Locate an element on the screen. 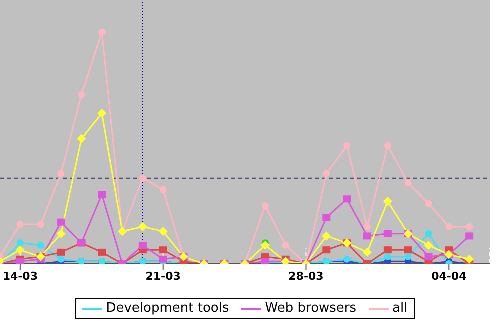 The image size is (499, 328). x-tick-label: 04-04 is located at coordinates (450, 276).